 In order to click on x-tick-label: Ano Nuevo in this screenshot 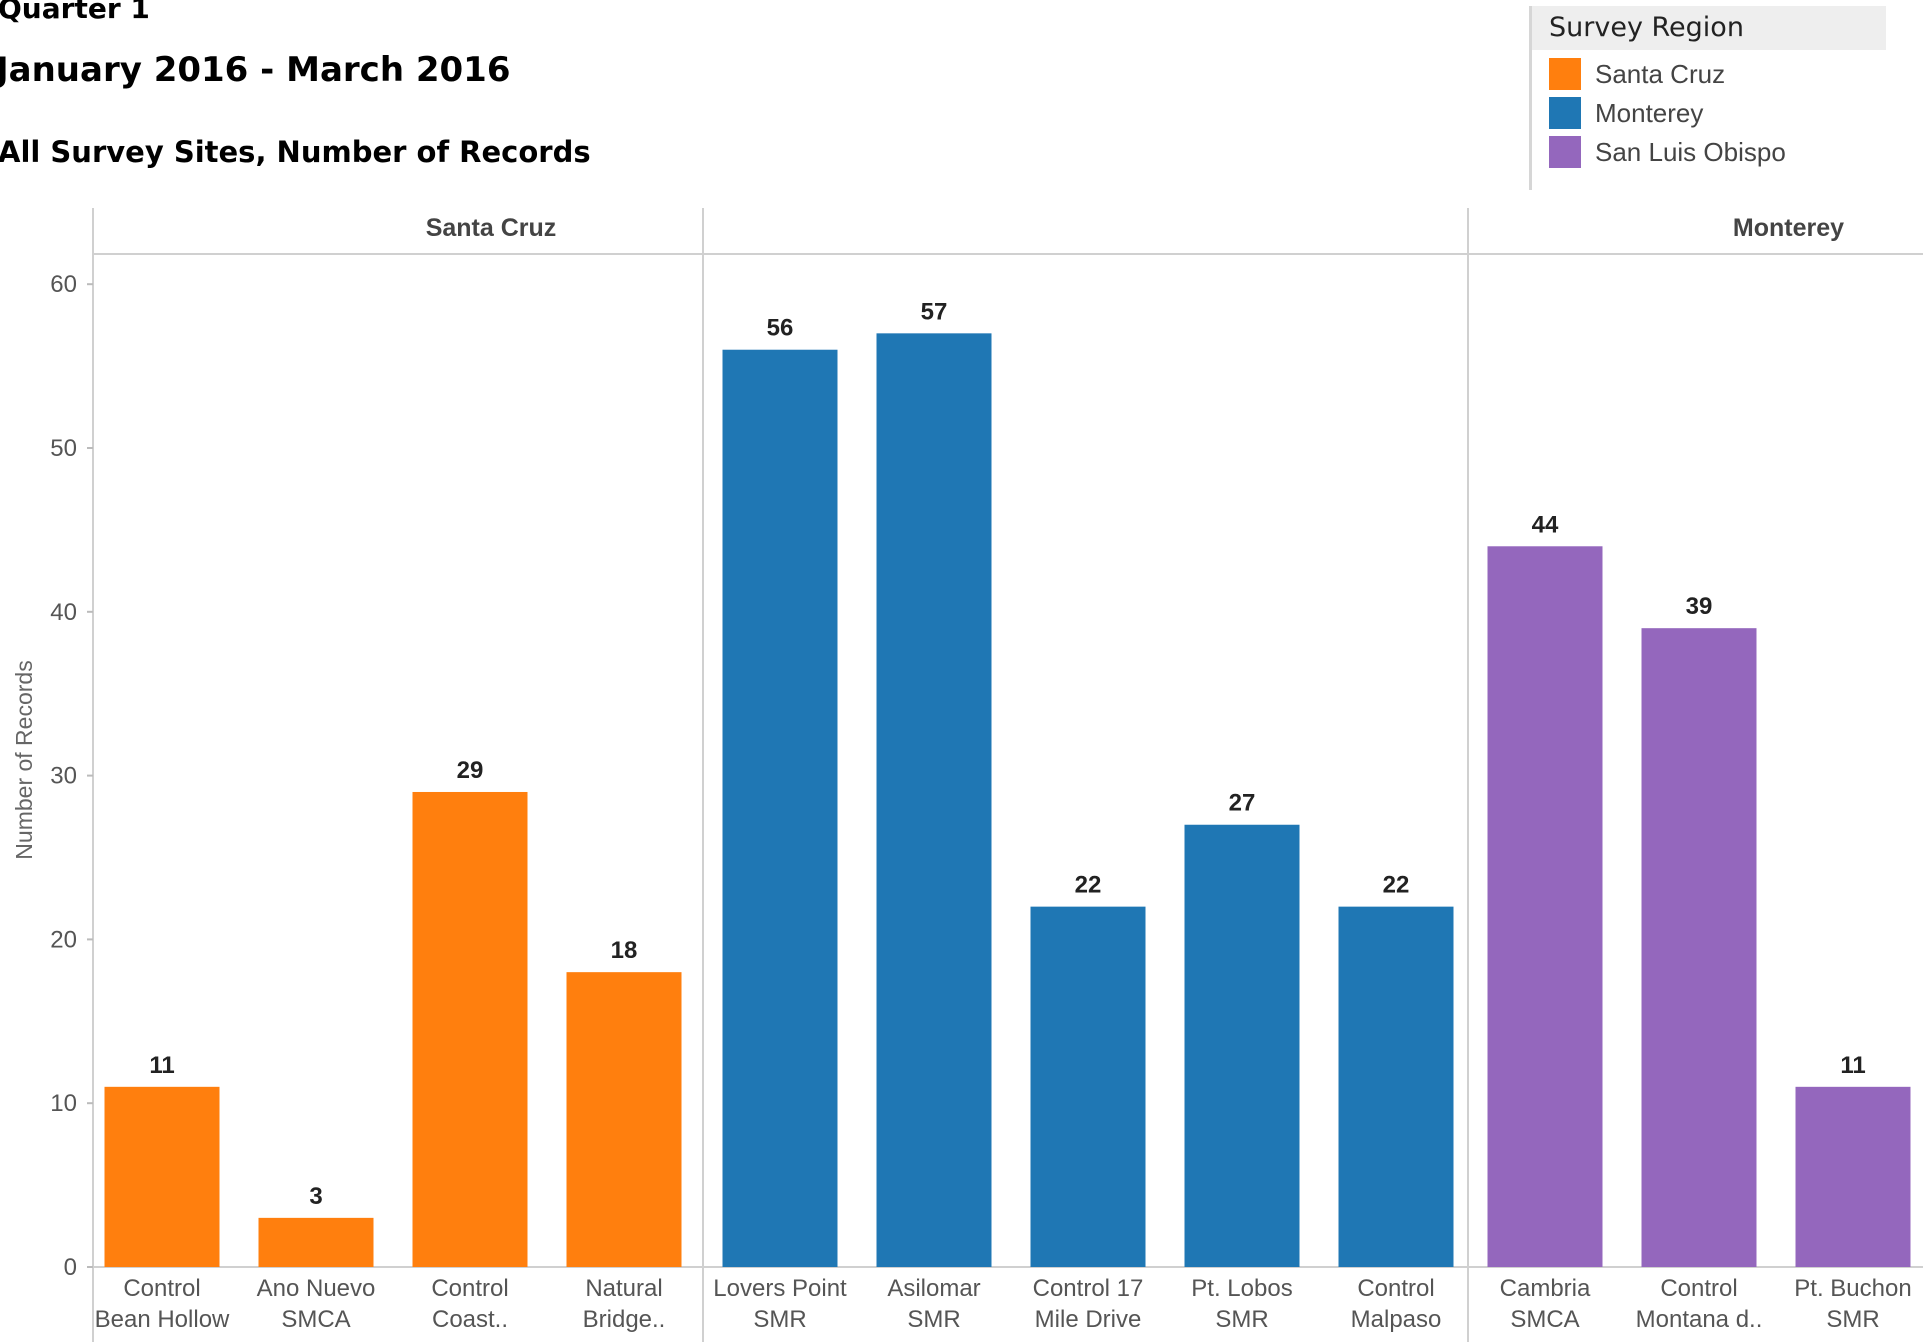, I will do `click(316, 1288)`.